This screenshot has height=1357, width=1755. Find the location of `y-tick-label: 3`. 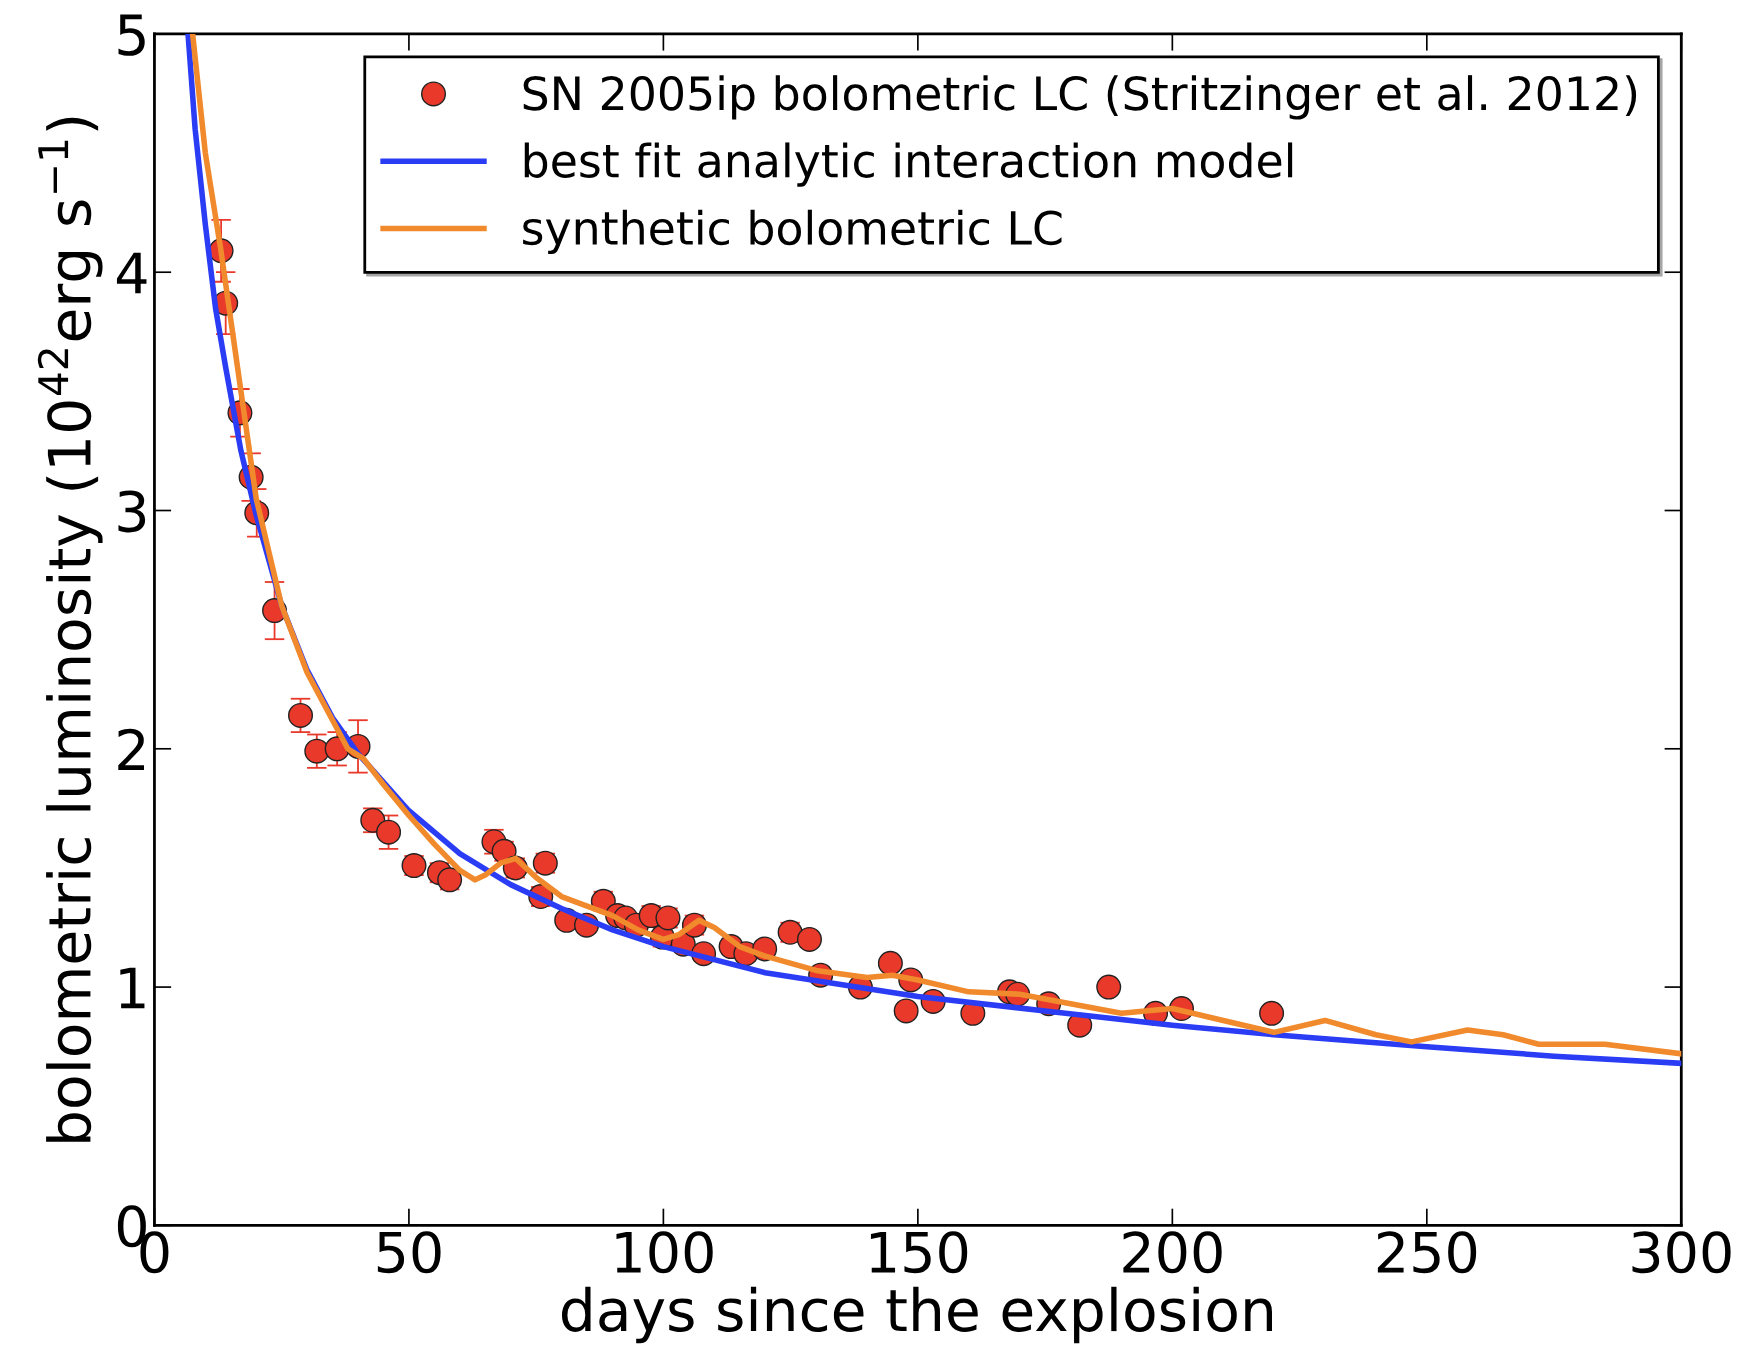

y-tick-label: 3 is located at coordinates (132, 511).